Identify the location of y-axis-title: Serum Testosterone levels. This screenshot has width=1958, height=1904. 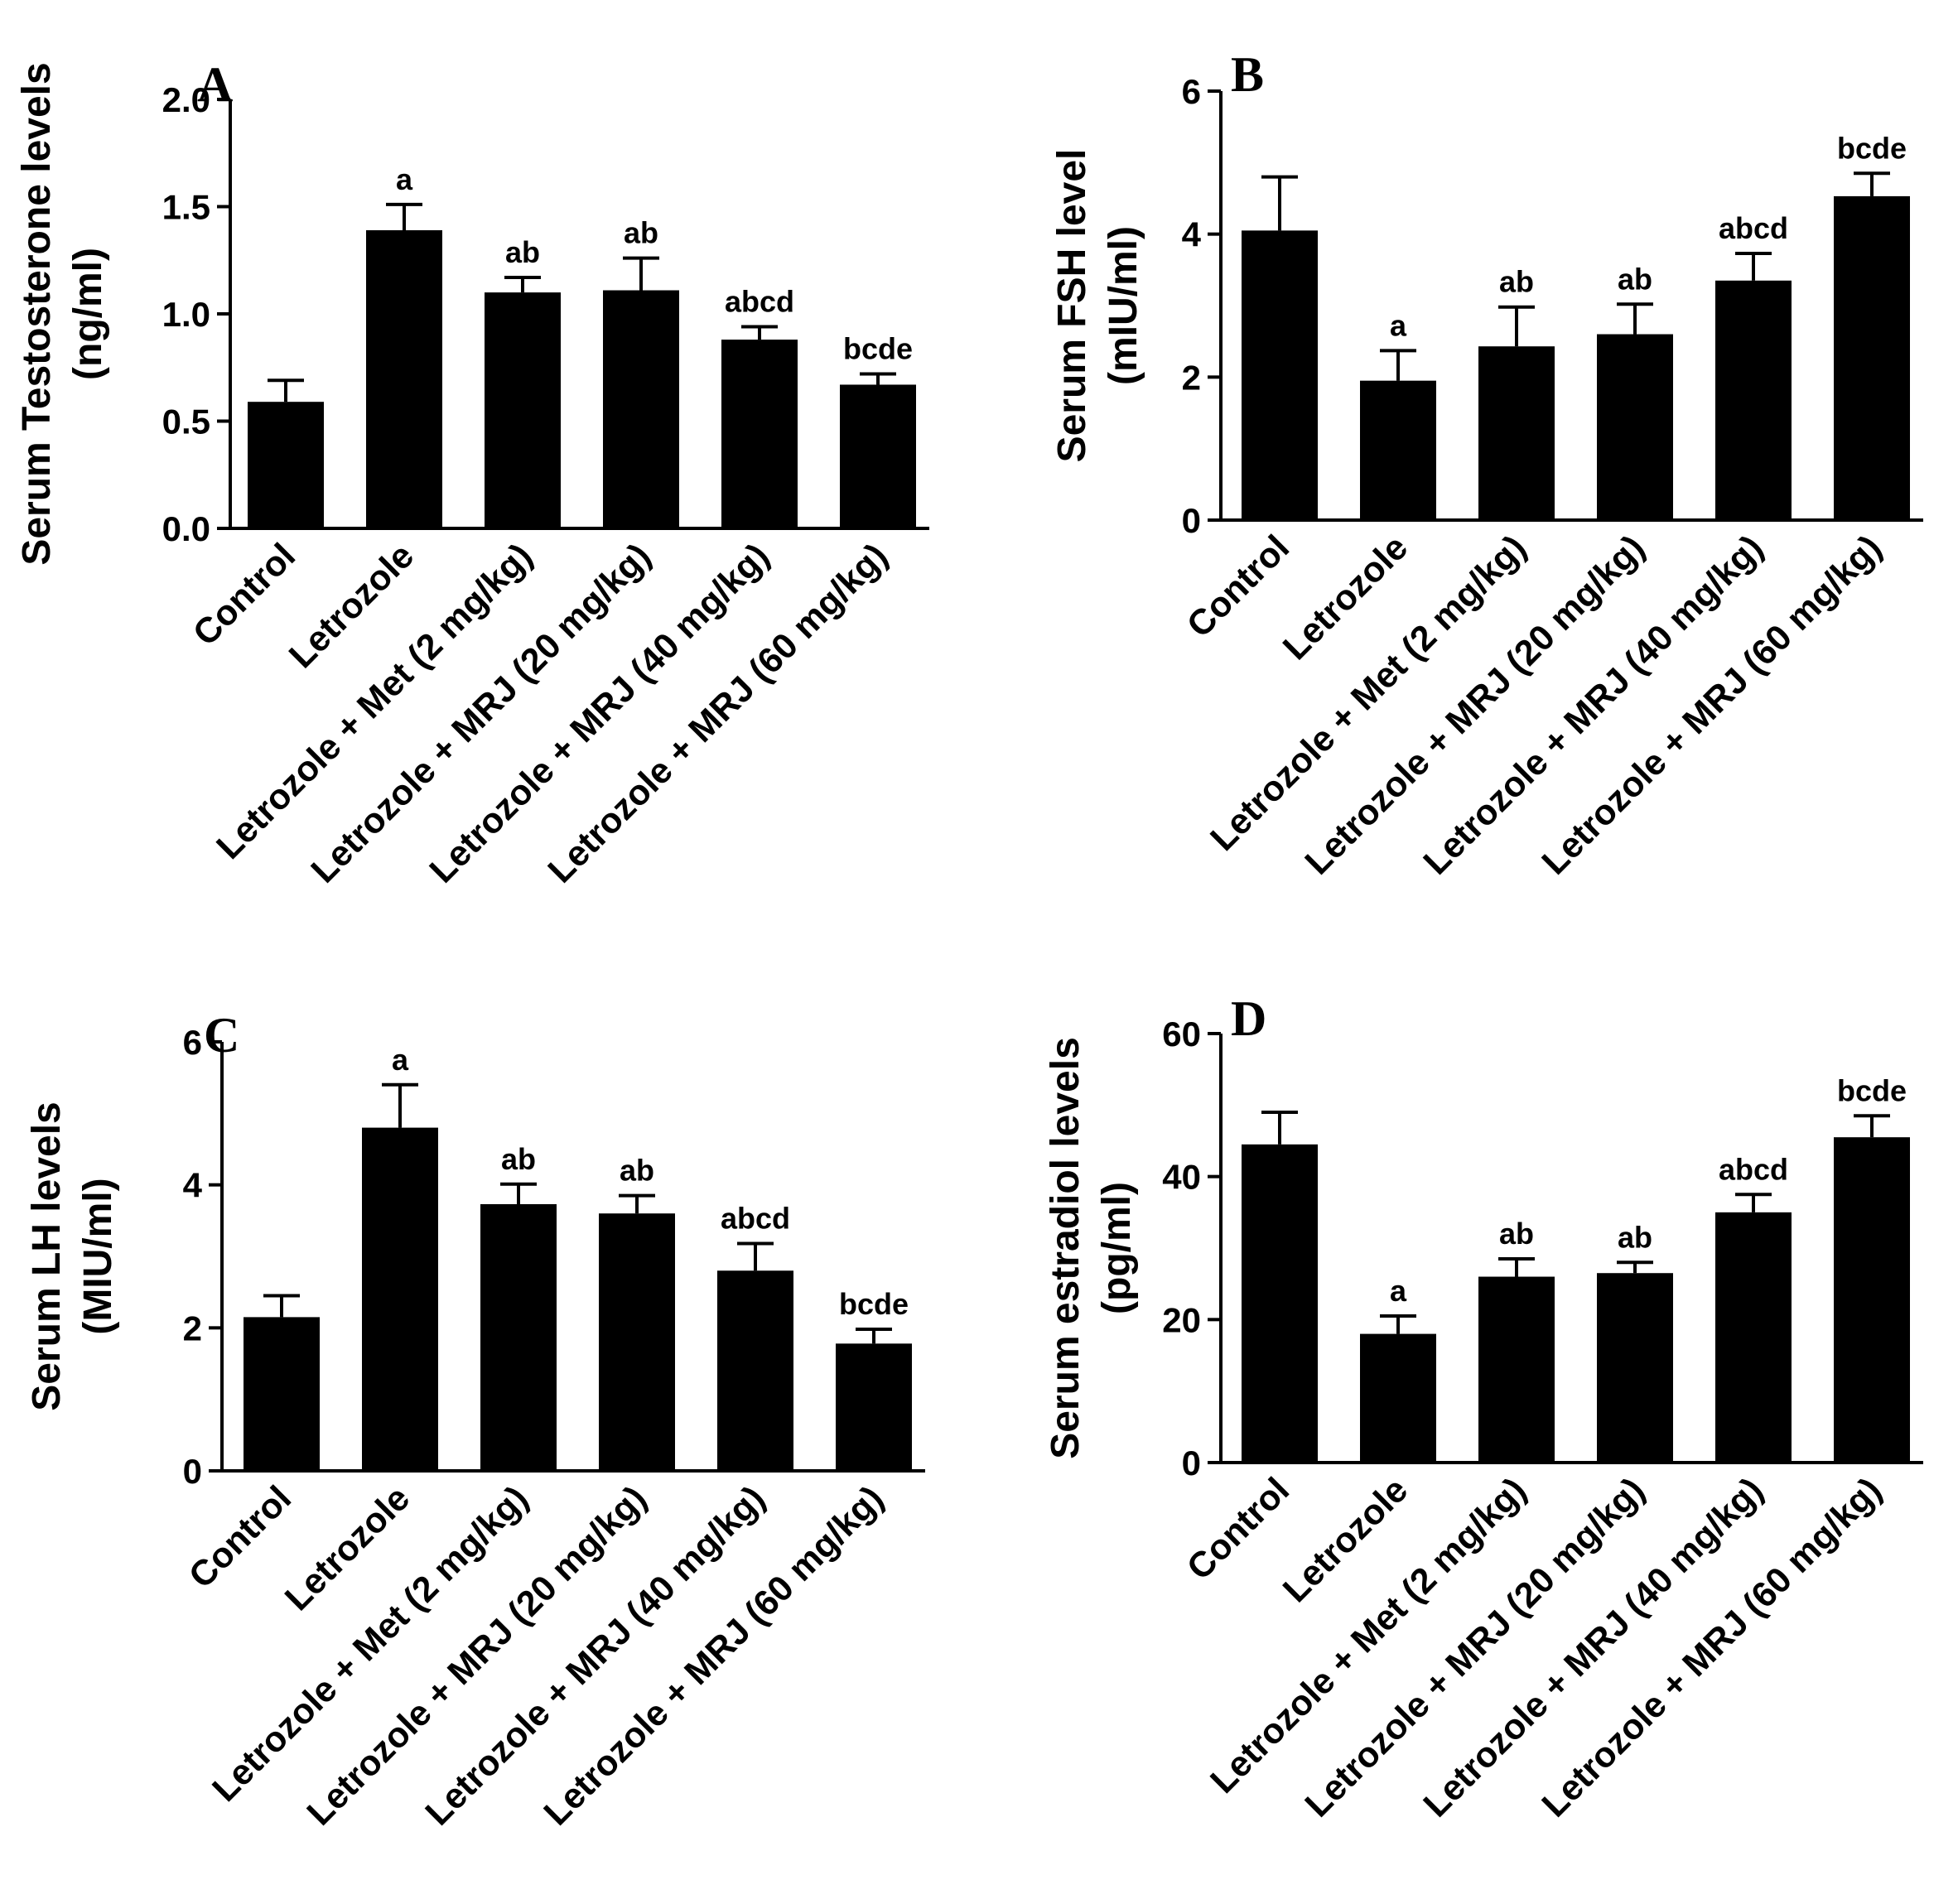
(37, 313).